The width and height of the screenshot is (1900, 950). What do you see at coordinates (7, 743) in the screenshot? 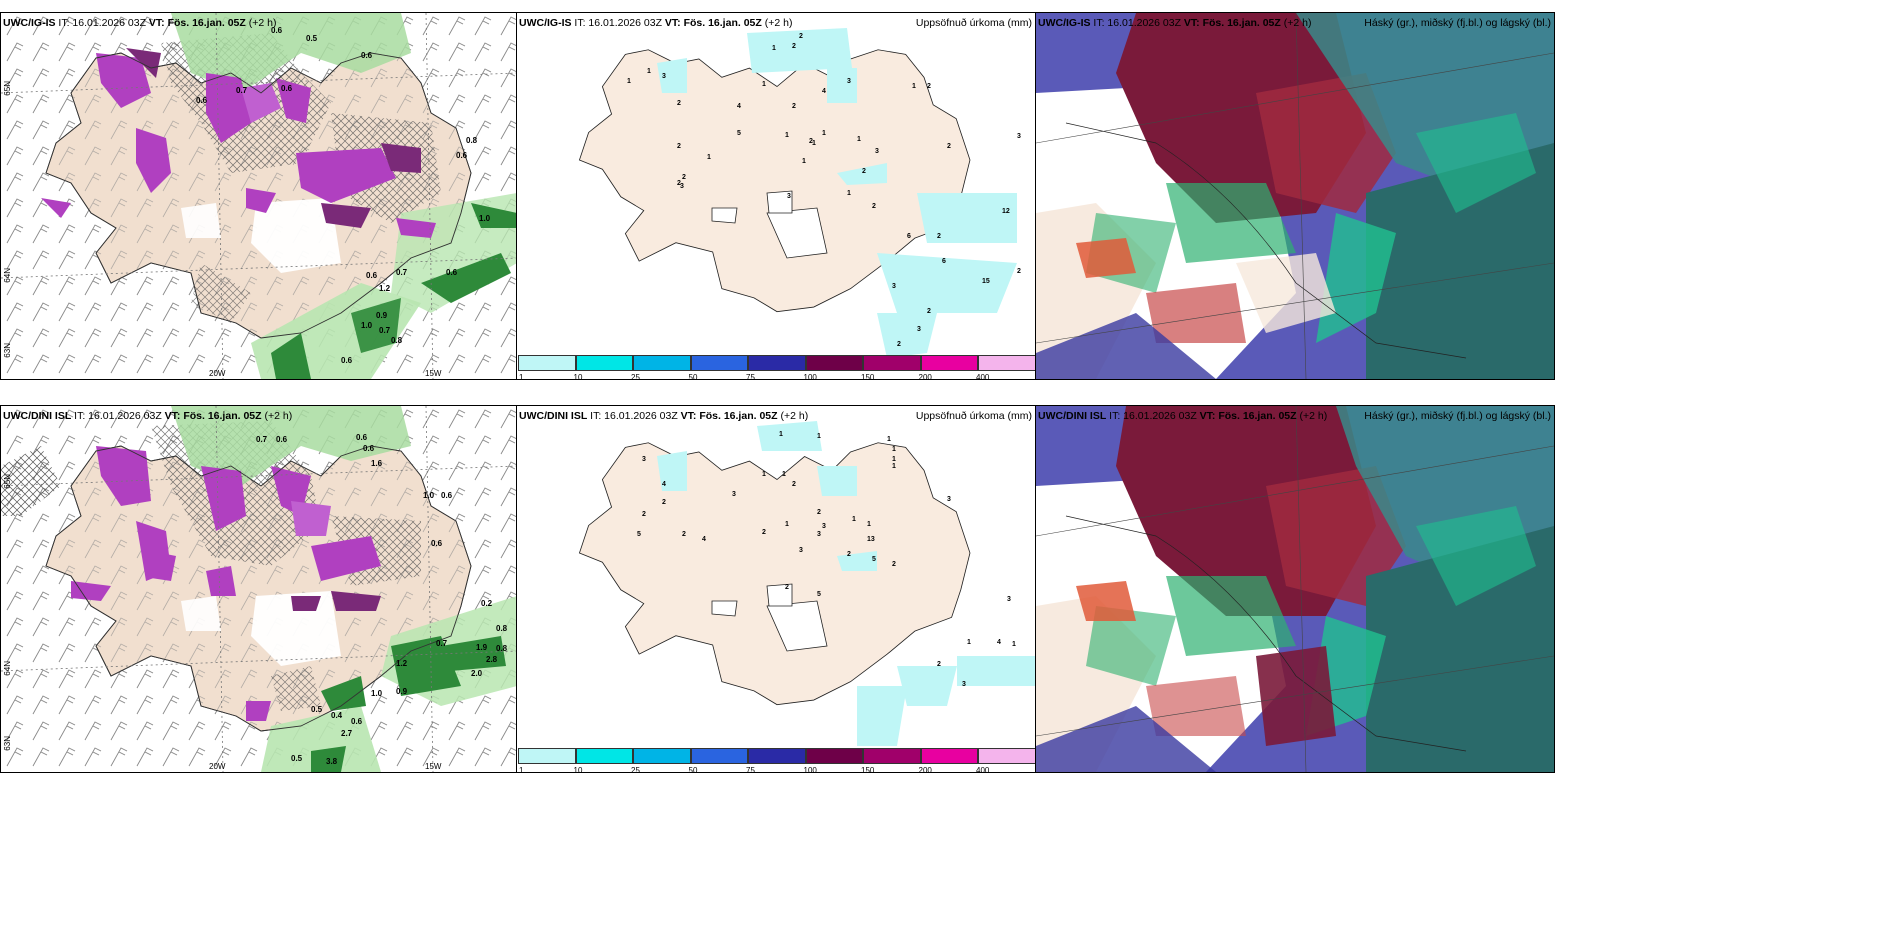
I see `lat-label-63n: 63N` at bounding box center [7, 743].